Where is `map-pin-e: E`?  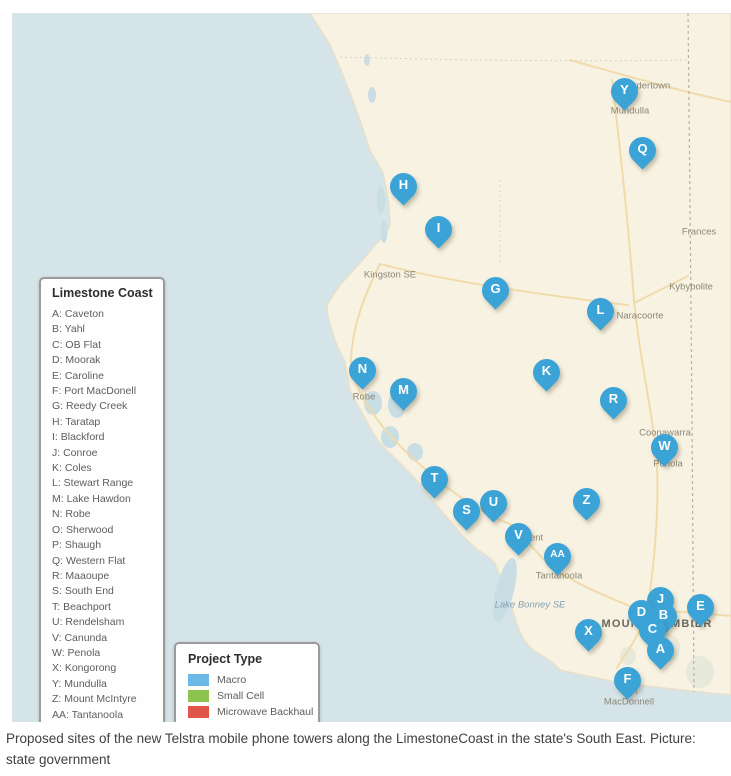
map-pin-e: E is located at coordinates (700, 607).